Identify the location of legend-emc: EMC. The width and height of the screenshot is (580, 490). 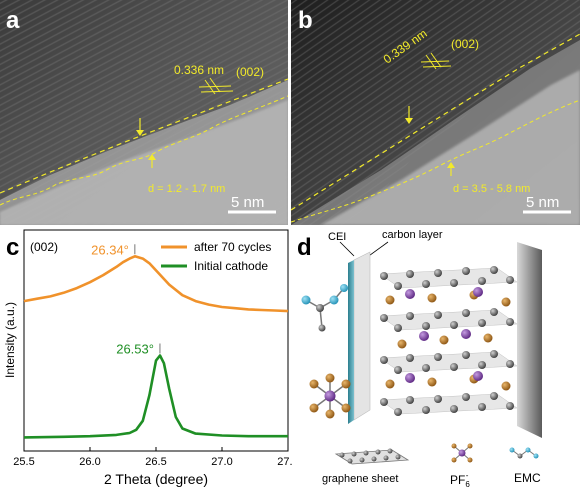
(525, 466).